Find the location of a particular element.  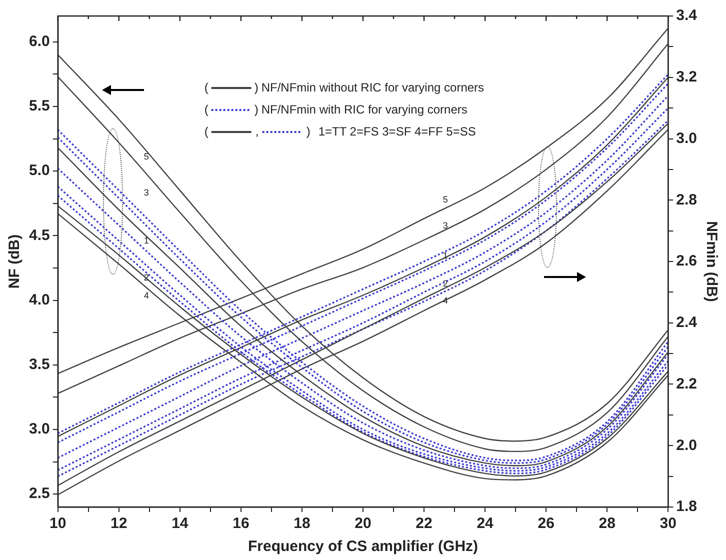

x-tick-label: 12 is located at coordinates (119, 523).